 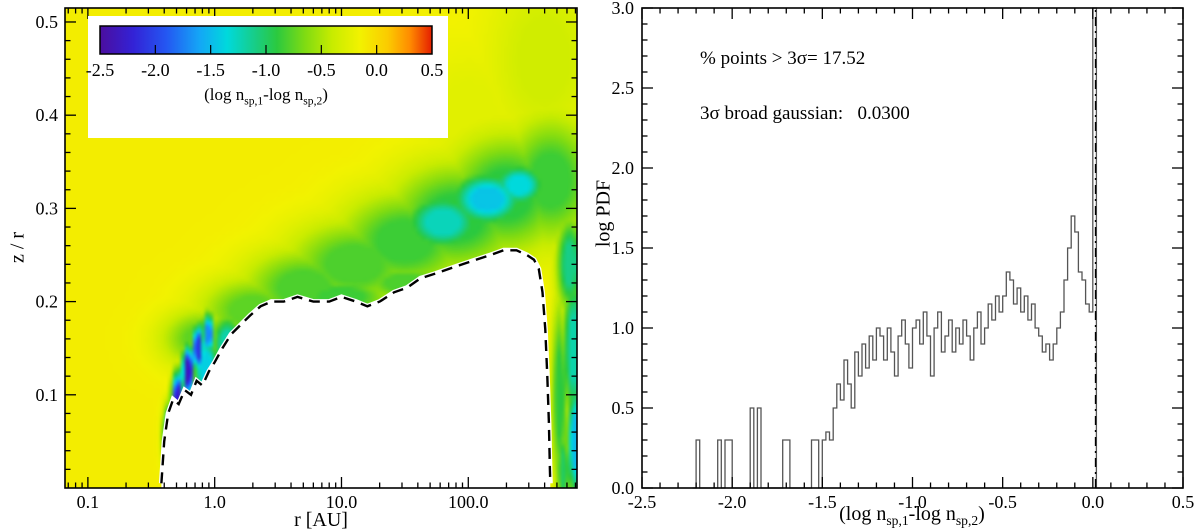 I want to click on right-y-axis-label: log PDF, so click(x=603, y=213).